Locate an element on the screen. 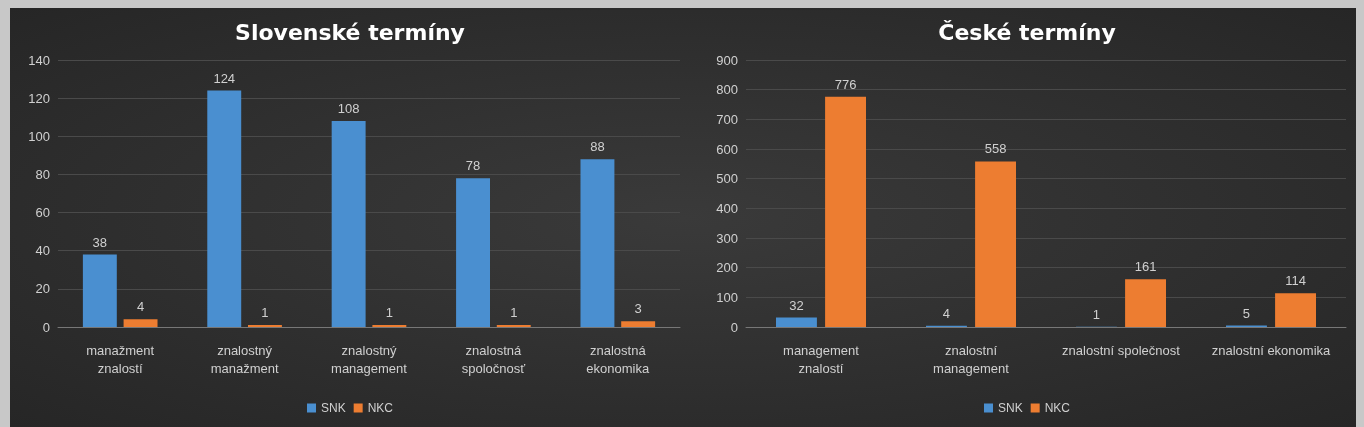 Image resolution: width=1364 pixels, height=427 pixels. data-label: 88 is located at coordinates (597, 147).